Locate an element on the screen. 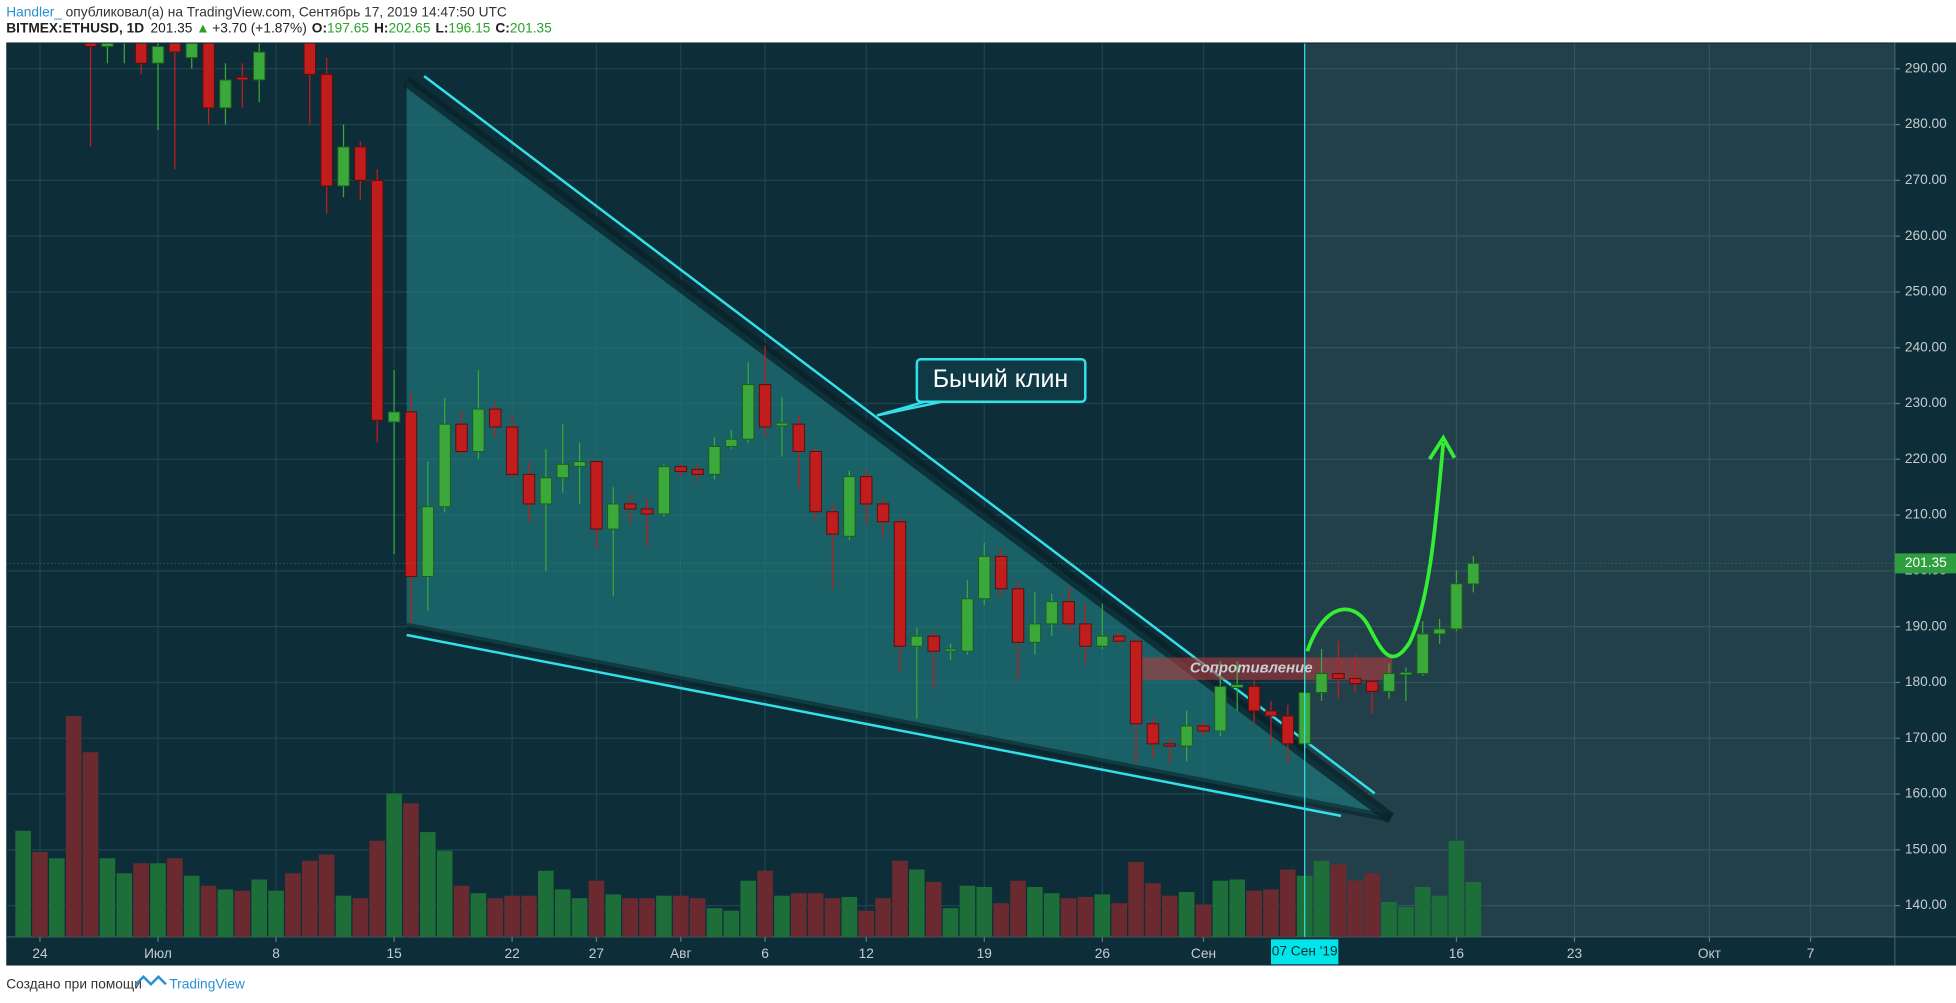 The height and width of the screenshot is (1003, 1956). y-tick-label: 250.00 is located at coordinates (1926, 291).